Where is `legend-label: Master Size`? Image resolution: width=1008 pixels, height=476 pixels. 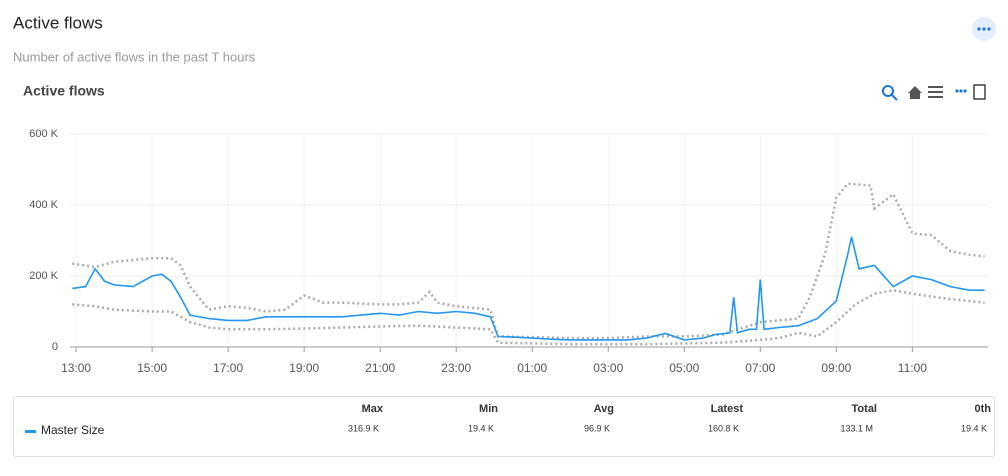 legend-label: Master Size is located at coordinates (73, 430).